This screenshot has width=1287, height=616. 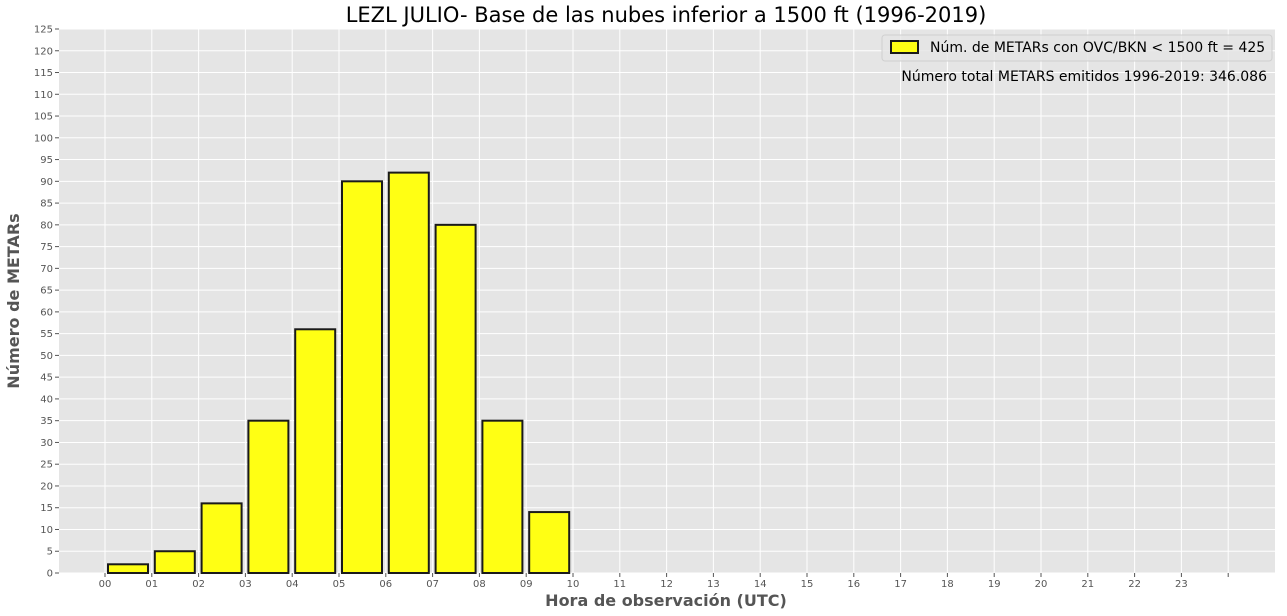 What do you see at coordinates (853, 584) in the screenshot?
I see `x-tick-label: 16` at bounding box center [853, 584].